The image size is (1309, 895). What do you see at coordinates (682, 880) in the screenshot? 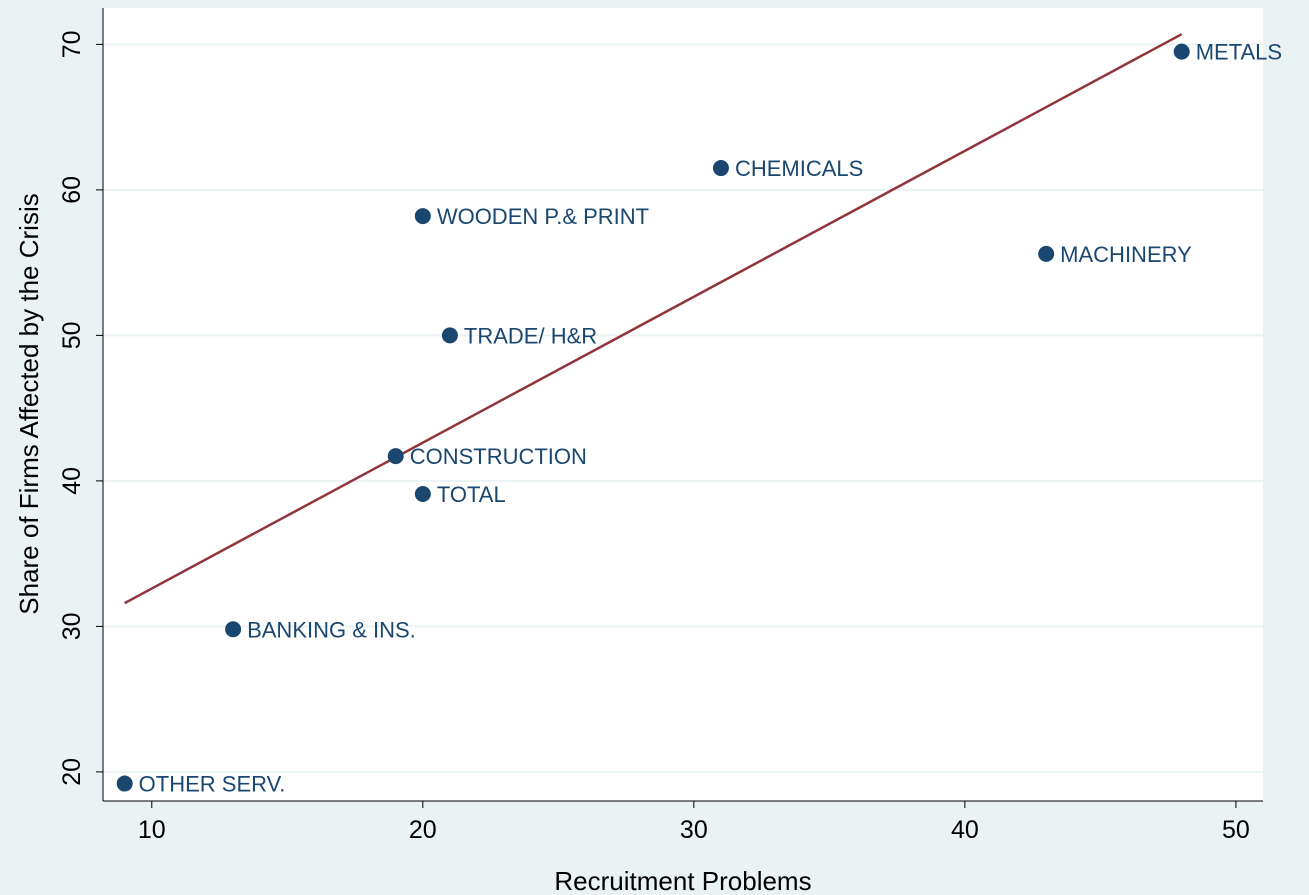
I see `x-axis-title: Recruitment Problems` at bounding box center [682, 880].